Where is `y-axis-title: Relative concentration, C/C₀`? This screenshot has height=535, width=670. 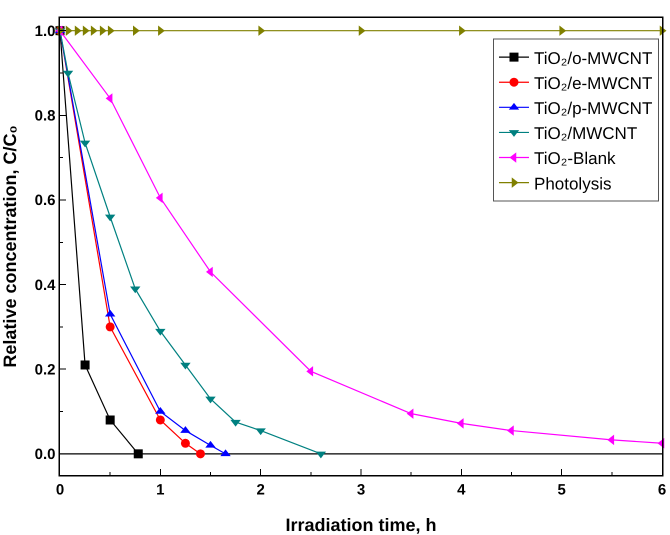
y-axis-title: Relative concentration, C/C₀ is located at coordinates (10, 246).